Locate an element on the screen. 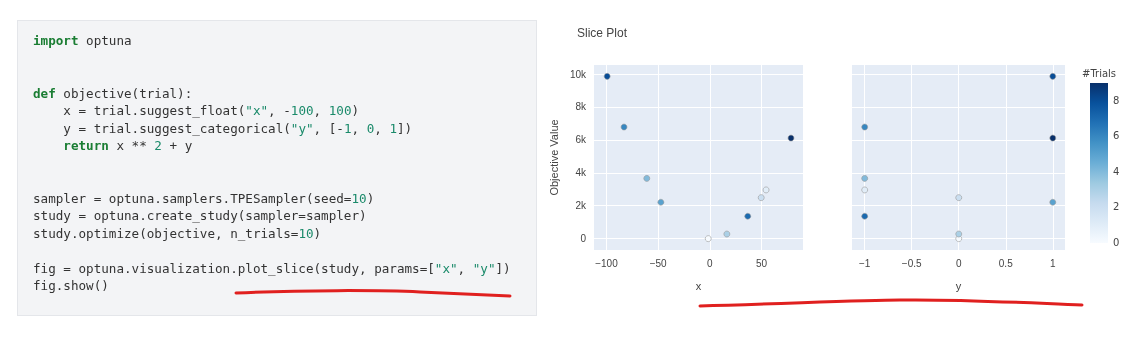  color-bar-label: 0 is located at coordinates (1116, 243).